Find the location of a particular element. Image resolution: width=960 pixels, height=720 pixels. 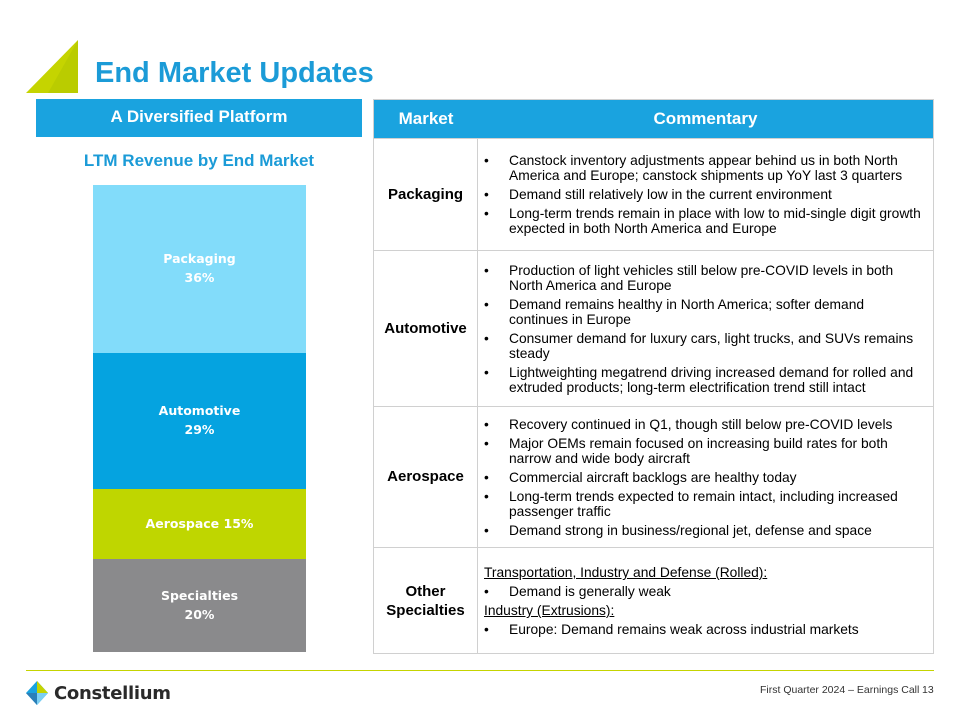

footer-divider is located at coordinates (480, 670).